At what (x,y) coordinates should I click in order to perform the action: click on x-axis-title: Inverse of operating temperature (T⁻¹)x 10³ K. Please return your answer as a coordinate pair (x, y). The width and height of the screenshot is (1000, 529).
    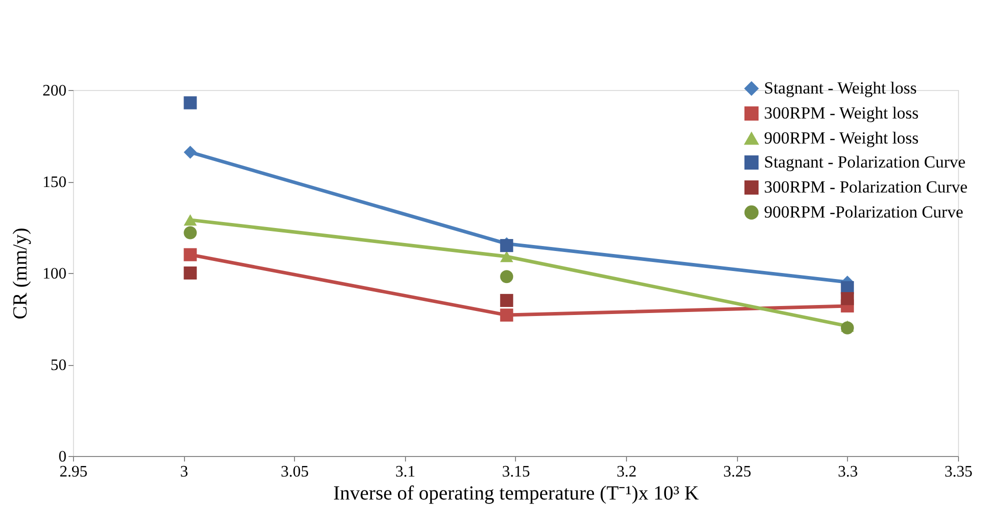
    Looking at the image, I should click on (516, 493).